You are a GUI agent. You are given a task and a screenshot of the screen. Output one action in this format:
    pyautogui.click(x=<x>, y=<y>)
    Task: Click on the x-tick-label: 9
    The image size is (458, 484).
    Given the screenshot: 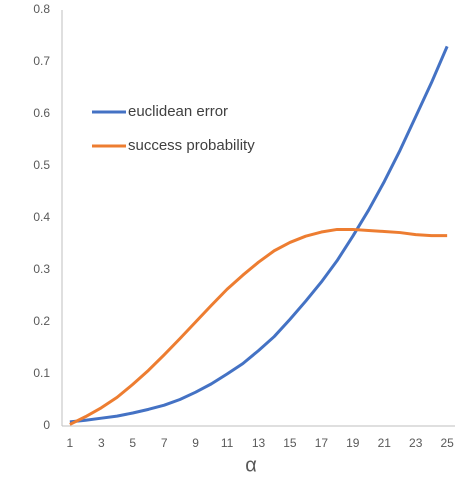 What is the action you would take?
    pyautogui.click(x=195, y=443)
    